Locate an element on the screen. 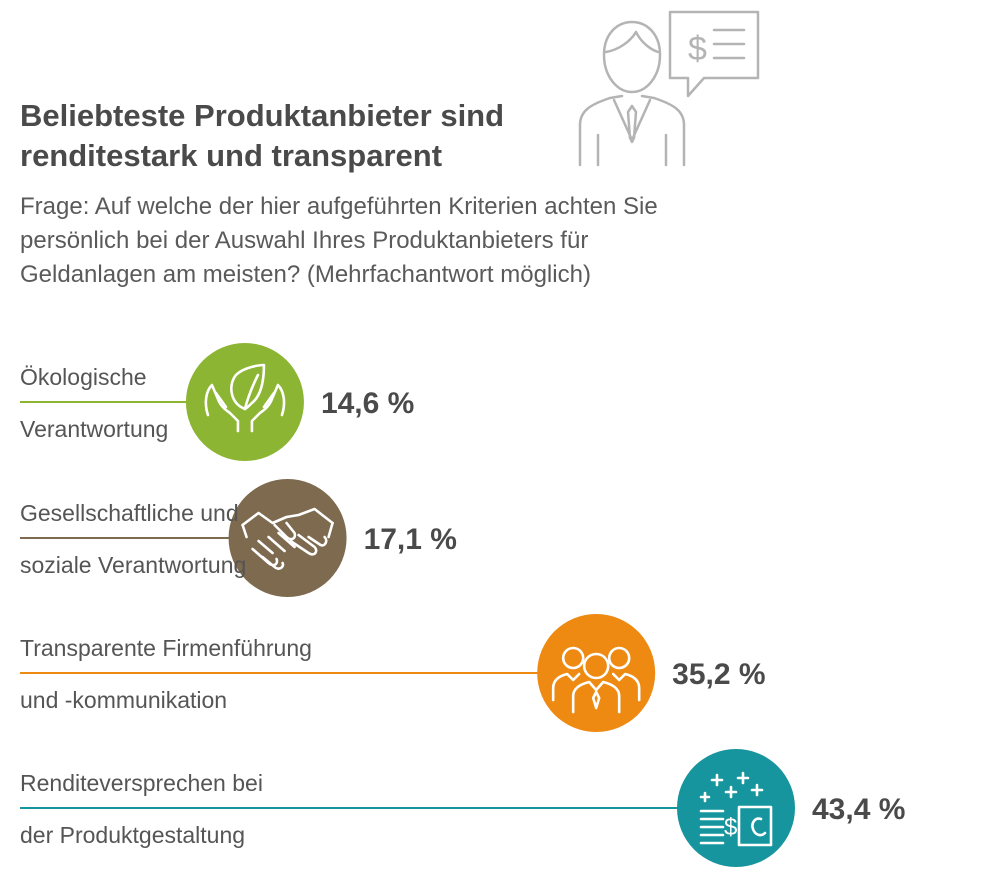 The height and width of the screenshot is (880, 1000). hands-with-leaf-icon is located at coordinates (245, 398).